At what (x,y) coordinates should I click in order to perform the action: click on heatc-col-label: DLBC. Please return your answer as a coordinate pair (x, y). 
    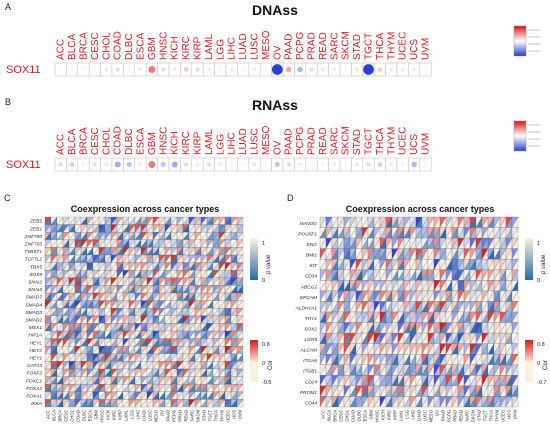
    Looking at the image, I should click on (84, 415).